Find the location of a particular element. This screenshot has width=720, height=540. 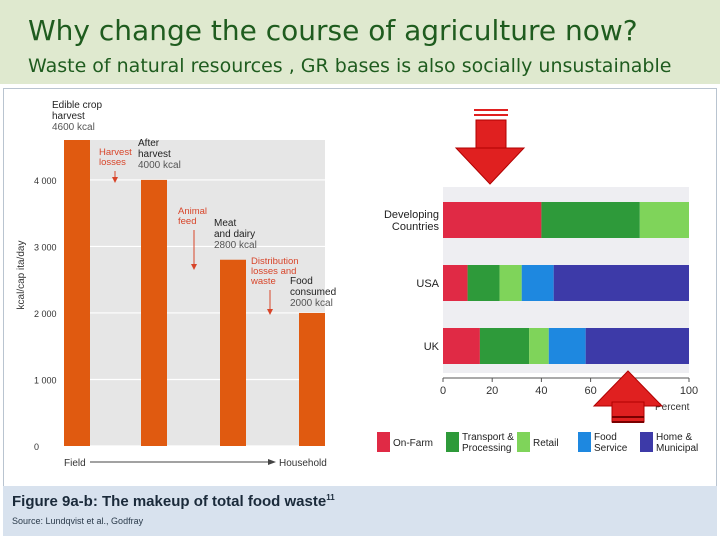

right-x-tick-label: 0 is located at coordinates (443, 391).